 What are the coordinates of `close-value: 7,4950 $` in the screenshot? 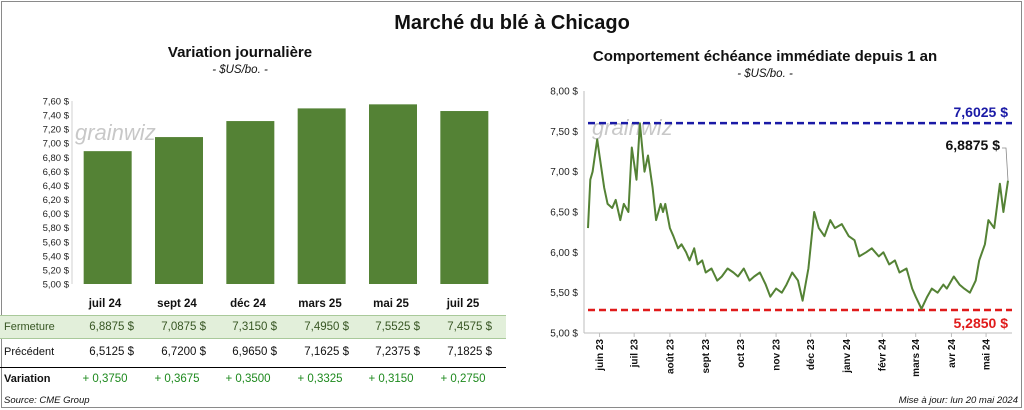 It's located at (326, 327).